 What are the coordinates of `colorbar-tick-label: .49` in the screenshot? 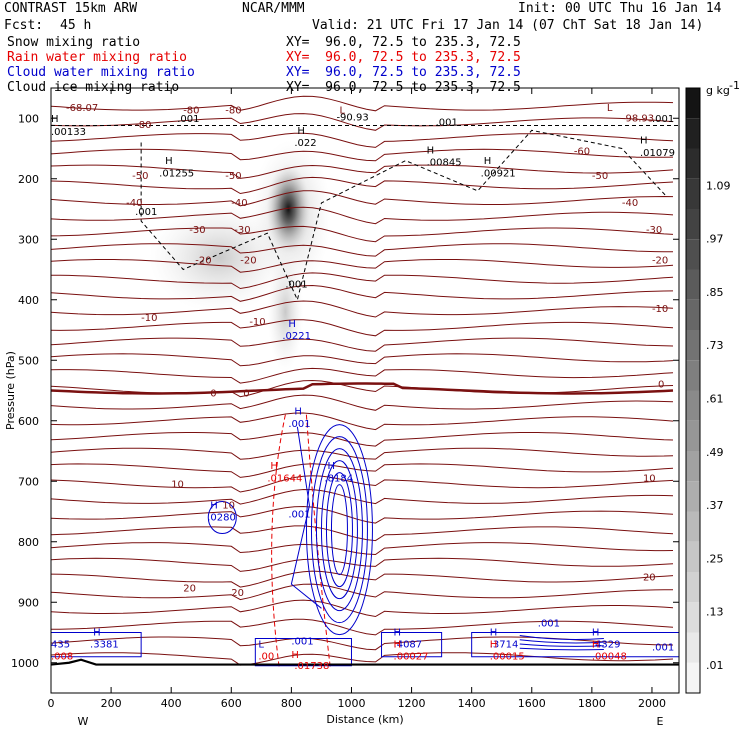 It's located at (715, 452).